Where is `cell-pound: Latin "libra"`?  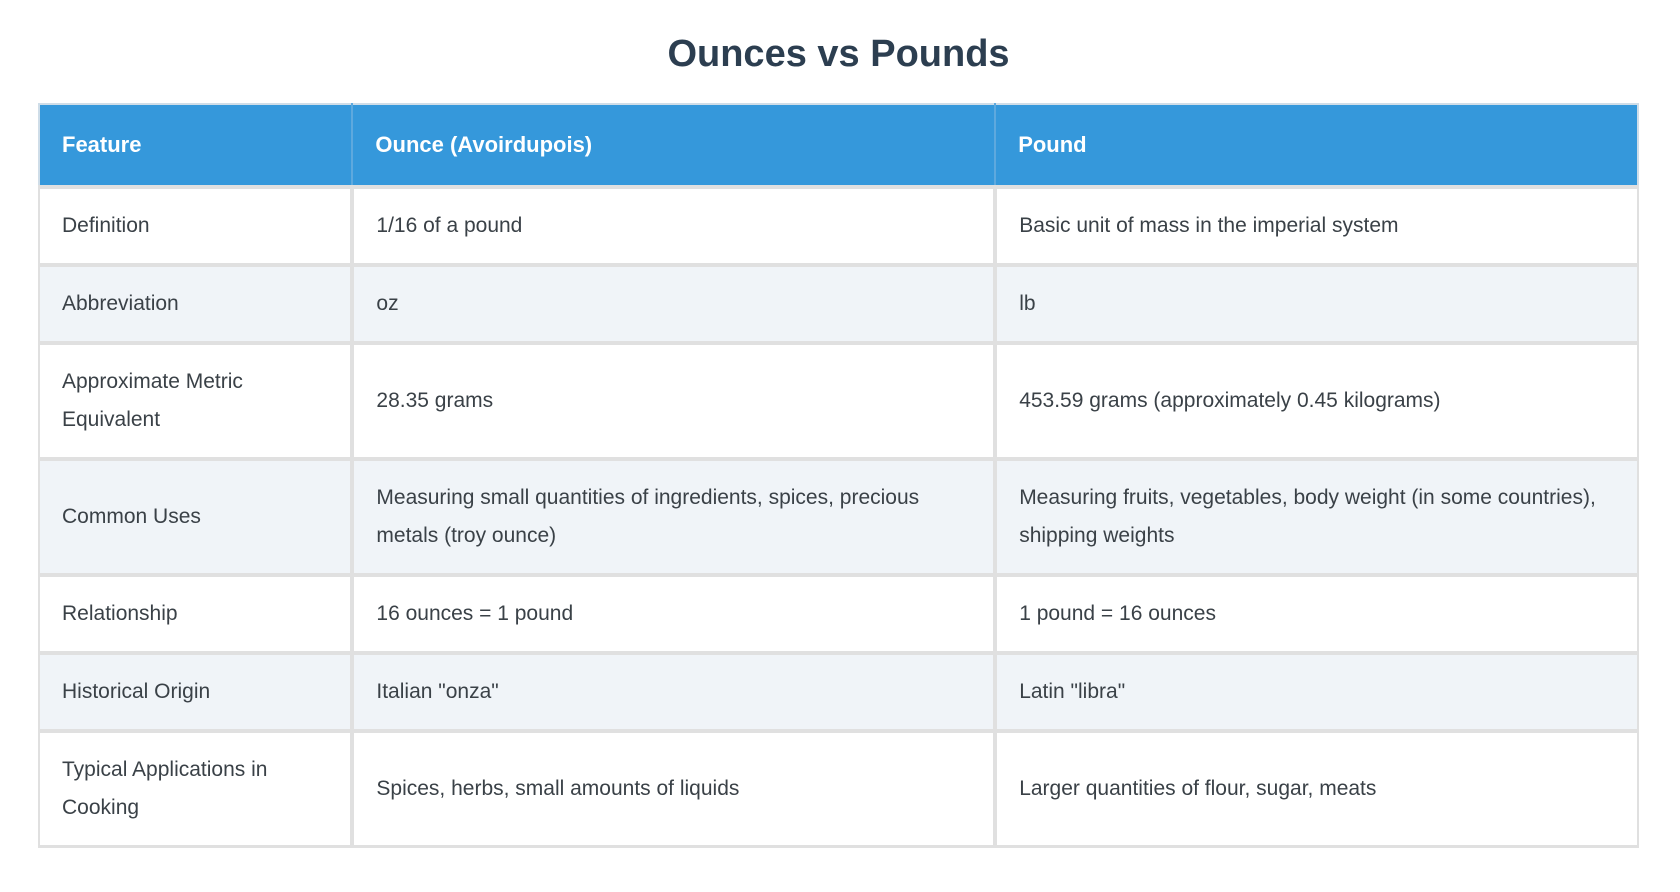
cell-pound: Latin "libra" is located at coordinates (1316, 692).